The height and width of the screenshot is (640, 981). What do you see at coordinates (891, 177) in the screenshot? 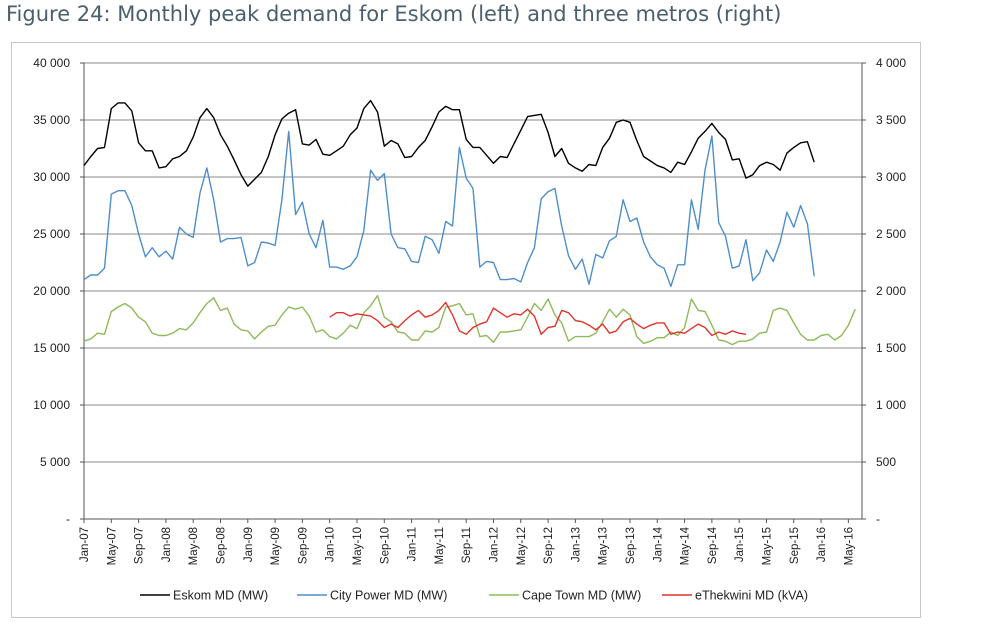
I see `y-right-tick-label: 3 000` at bounding box center [891, 177].